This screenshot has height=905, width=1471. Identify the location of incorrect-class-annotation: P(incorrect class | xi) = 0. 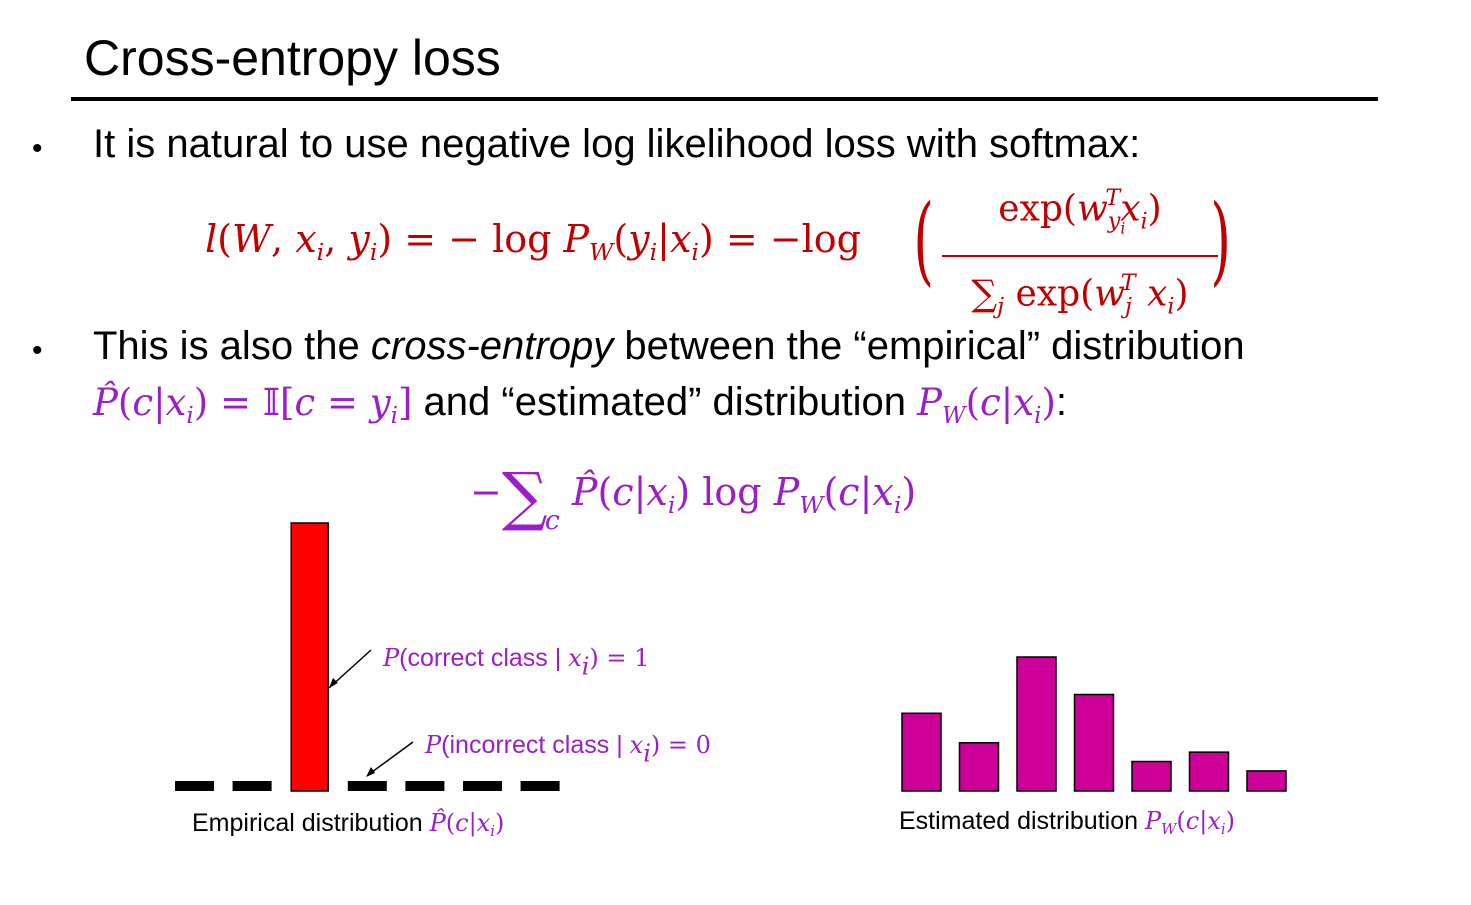
(568, 749).